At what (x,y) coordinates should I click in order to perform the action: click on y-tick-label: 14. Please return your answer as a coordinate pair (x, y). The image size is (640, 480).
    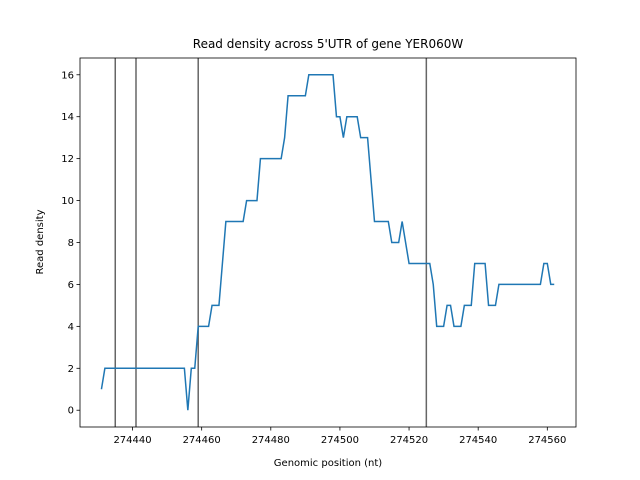
    Looking at the image, I should click on (67, 117).